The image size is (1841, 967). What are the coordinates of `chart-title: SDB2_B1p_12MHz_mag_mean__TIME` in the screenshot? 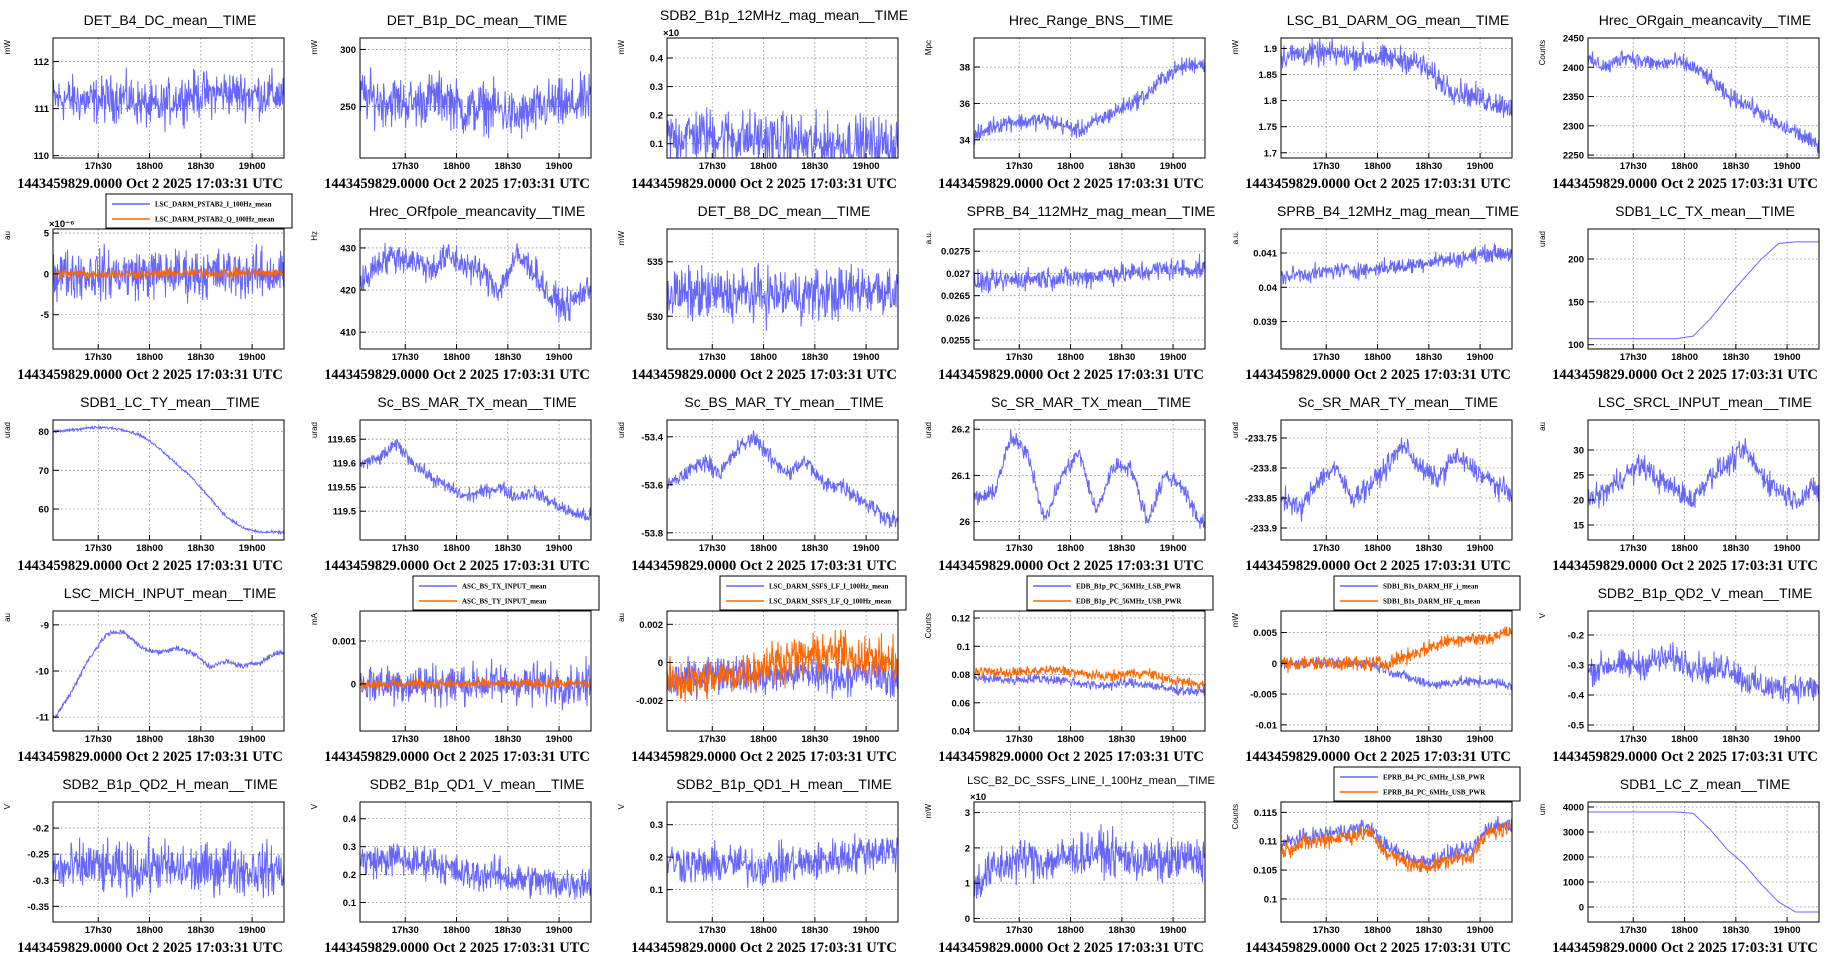 It's located at (784, 15).